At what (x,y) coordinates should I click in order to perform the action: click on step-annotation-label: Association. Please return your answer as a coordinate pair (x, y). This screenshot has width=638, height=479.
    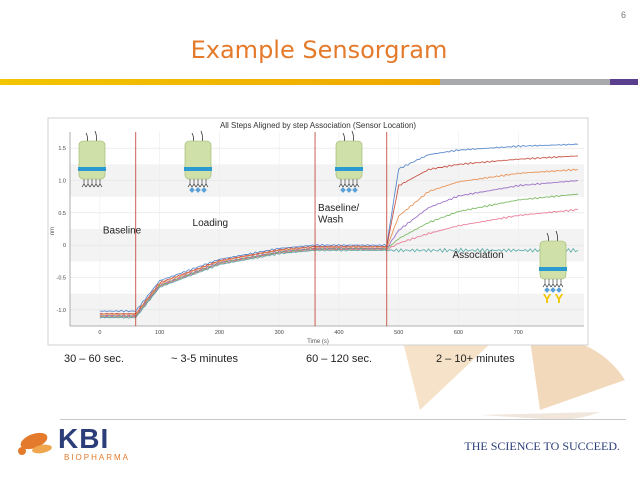
    Looking at the image, I should click on (478, 255).